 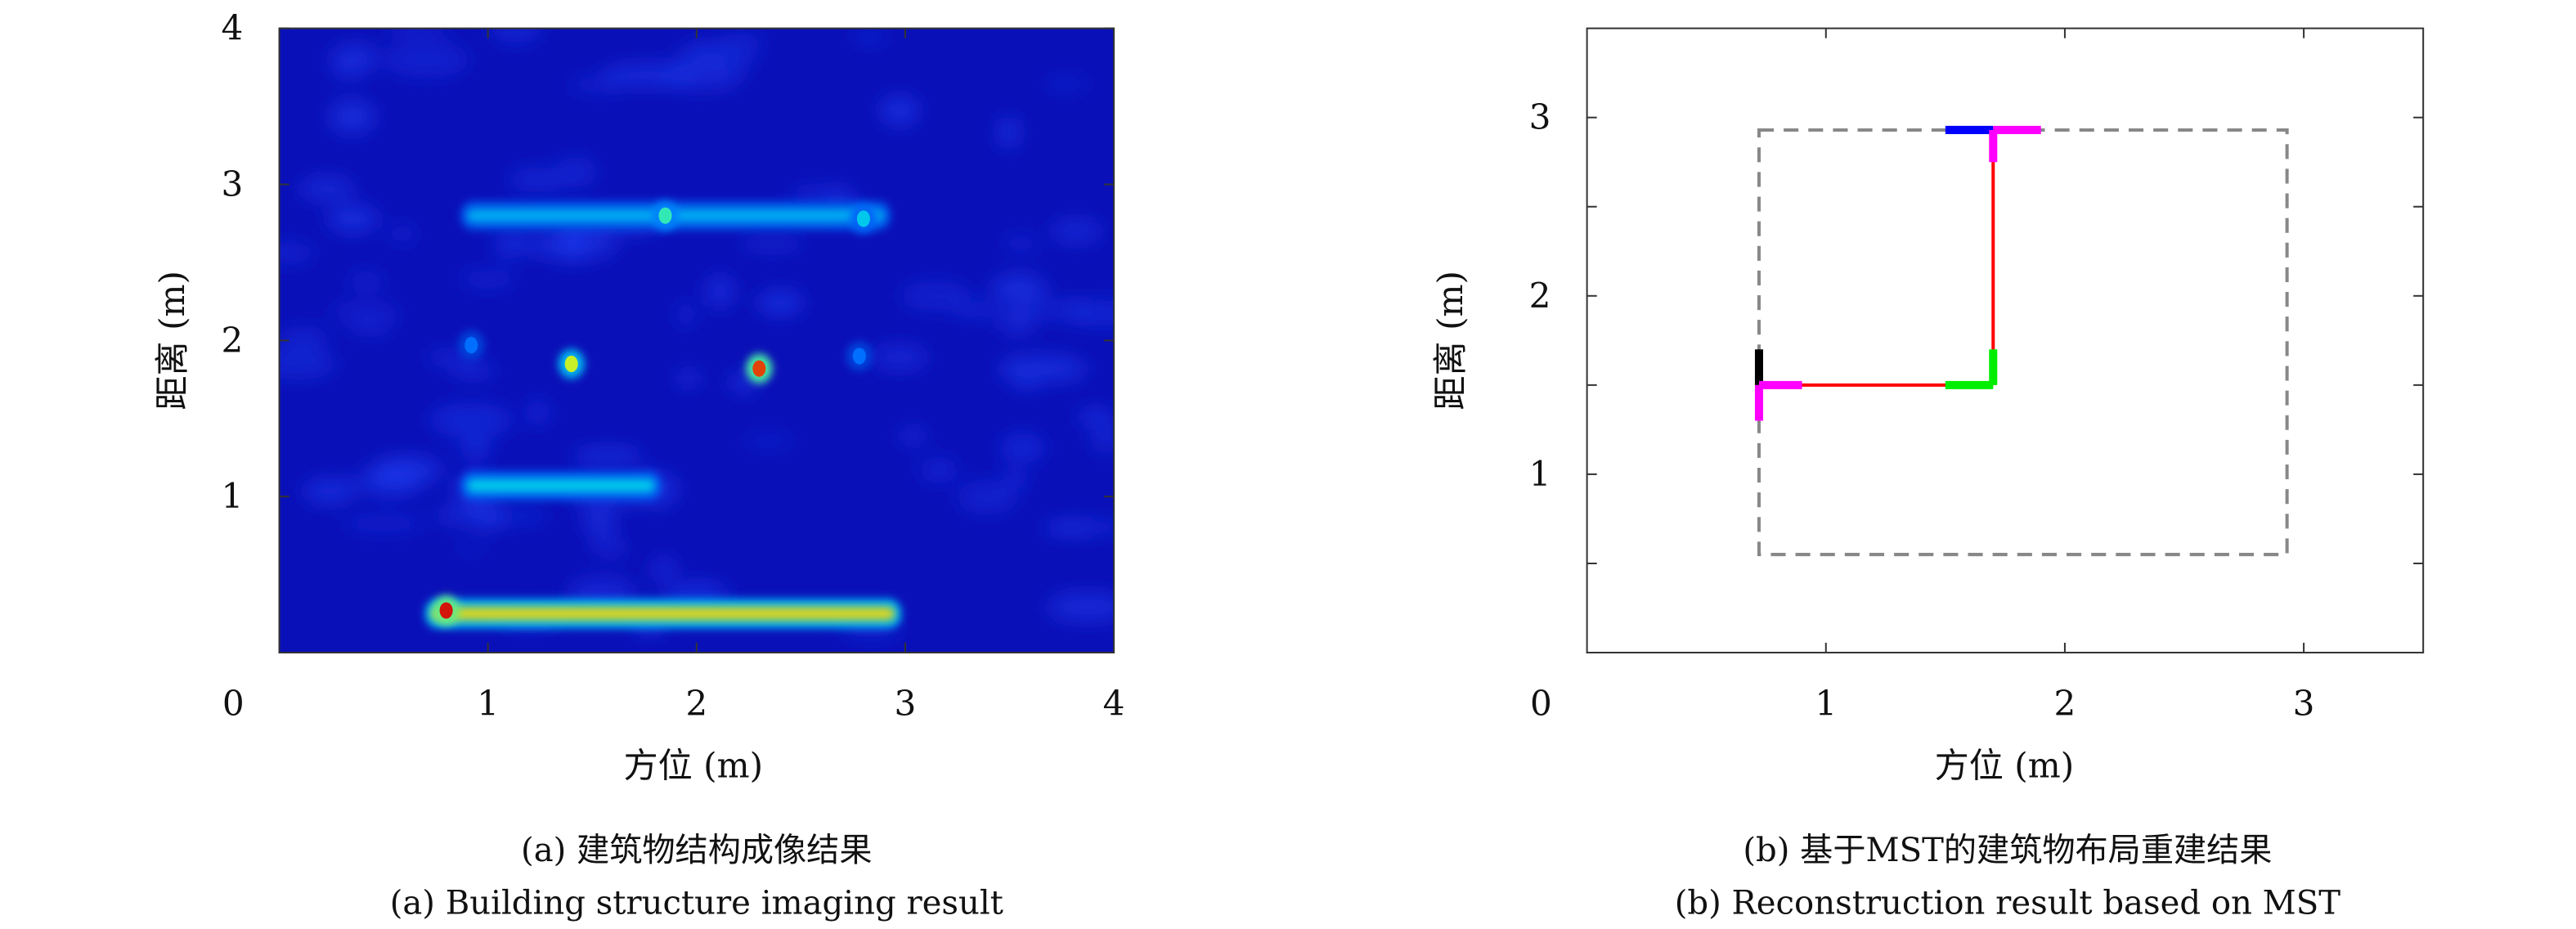 I want to click on building-boundary, so click(x=2023, y=342).